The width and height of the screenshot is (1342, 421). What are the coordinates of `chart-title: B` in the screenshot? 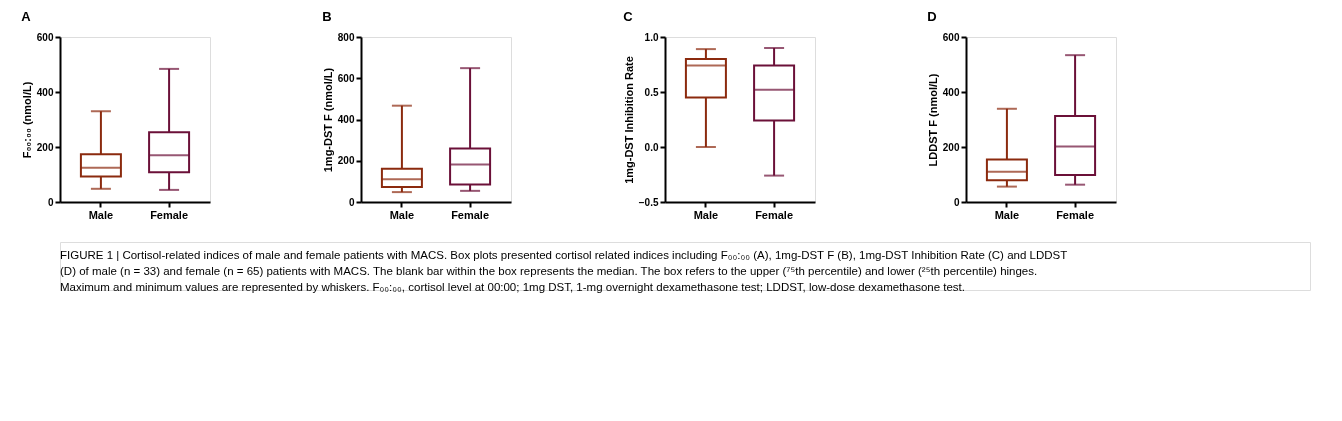 It's located at (327, 16).